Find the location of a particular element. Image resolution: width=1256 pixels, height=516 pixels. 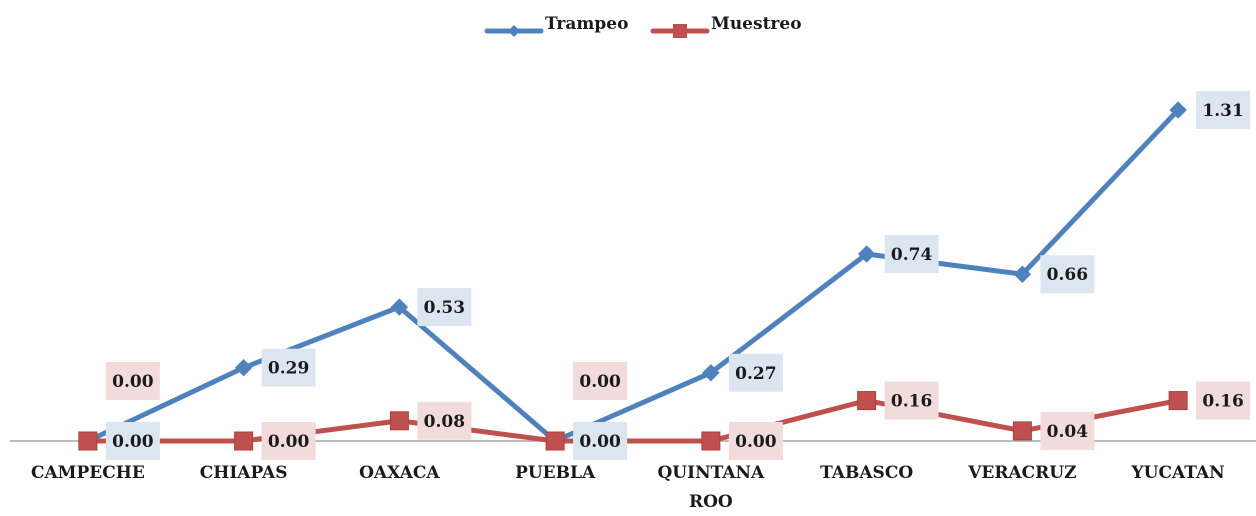

svg-text: 1.31 is located at coordinates (1222, 111).